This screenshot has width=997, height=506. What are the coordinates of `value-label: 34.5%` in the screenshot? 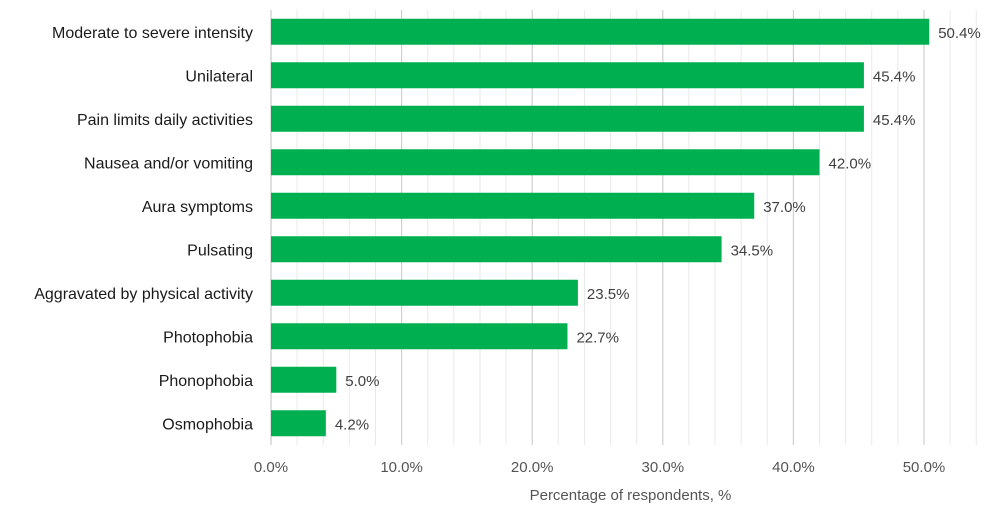 It's located at (752, 250).